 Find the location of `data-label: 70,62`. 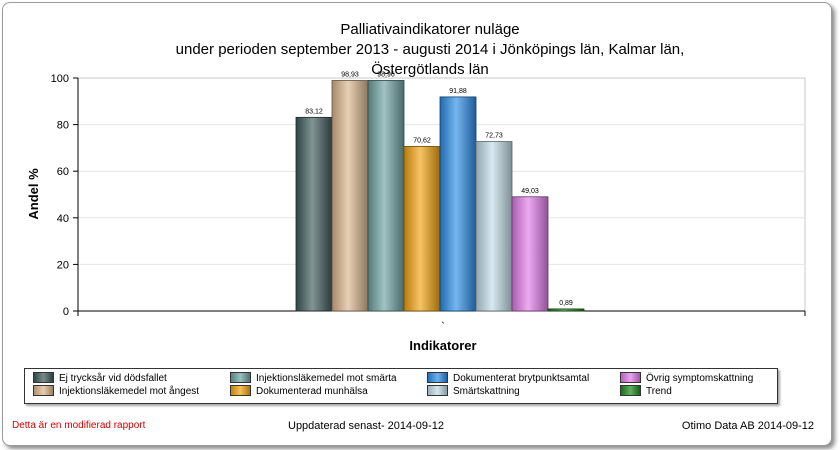

data-label: 70,62 is located at coordinates (422, 140).